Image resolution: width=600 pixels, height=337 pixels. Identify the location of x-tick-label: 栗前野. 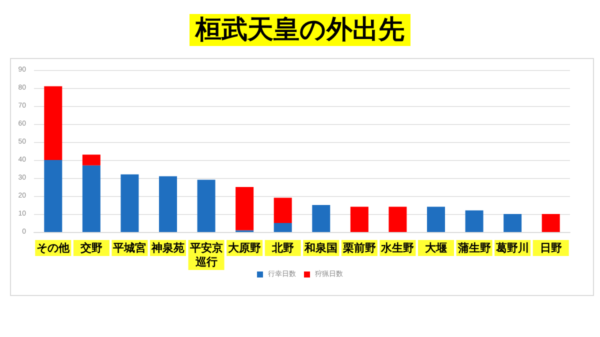
(359, 248).